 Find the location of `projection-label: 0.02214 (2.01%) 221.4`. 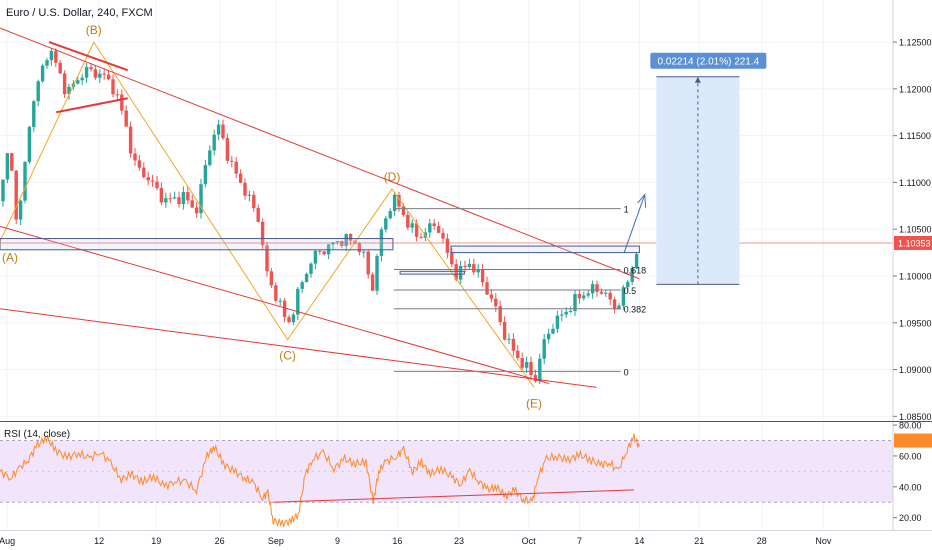

projection-label: 0.02214 (2.01%) 221.4 is located at coordinates (708, 62).